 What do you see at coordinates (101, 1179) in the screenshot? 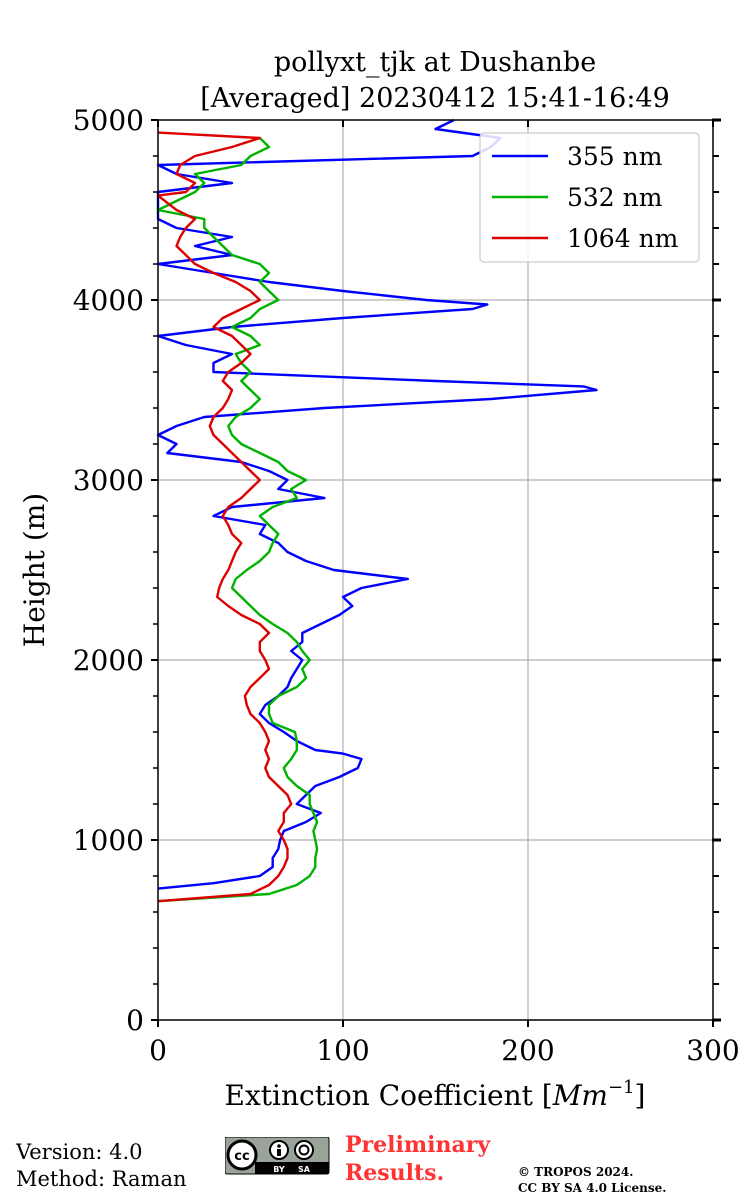
I see `method-text: Method: Raman` at bounding box center [101, 1179].